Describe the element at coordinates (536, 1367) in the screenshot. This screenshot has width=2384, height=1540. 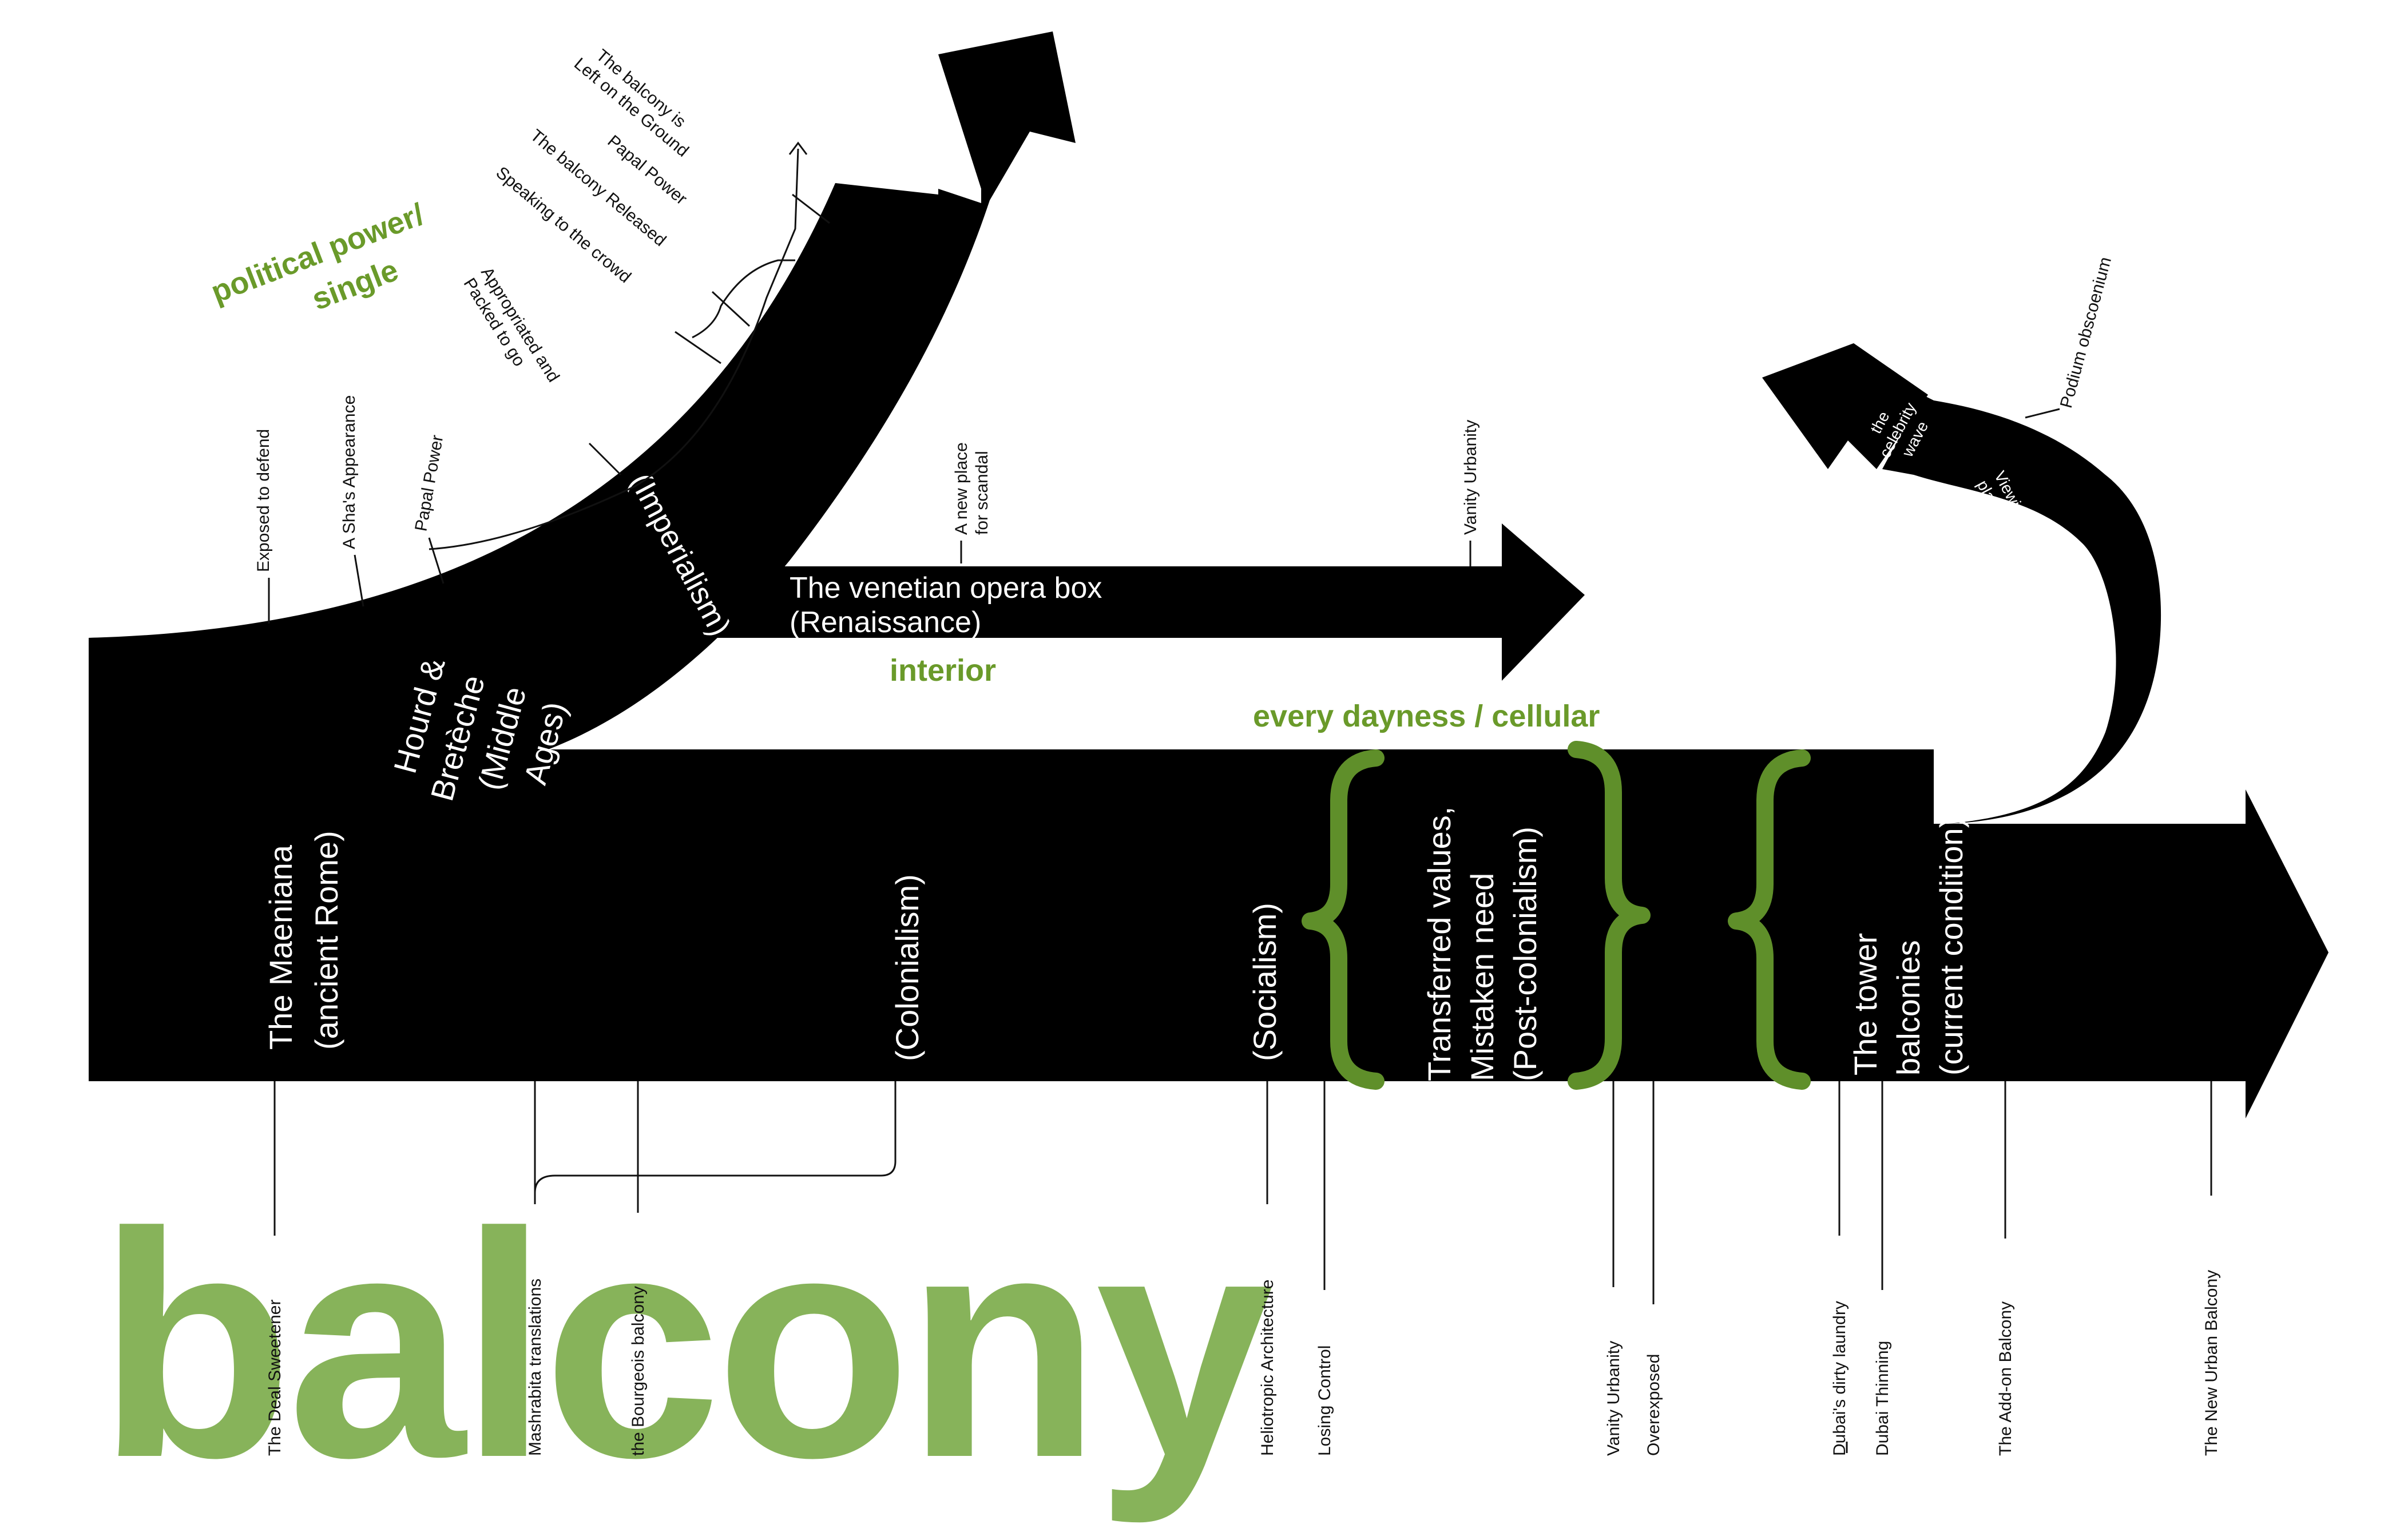
I see `label-mashrabia: Mashrabita translations` at that location.